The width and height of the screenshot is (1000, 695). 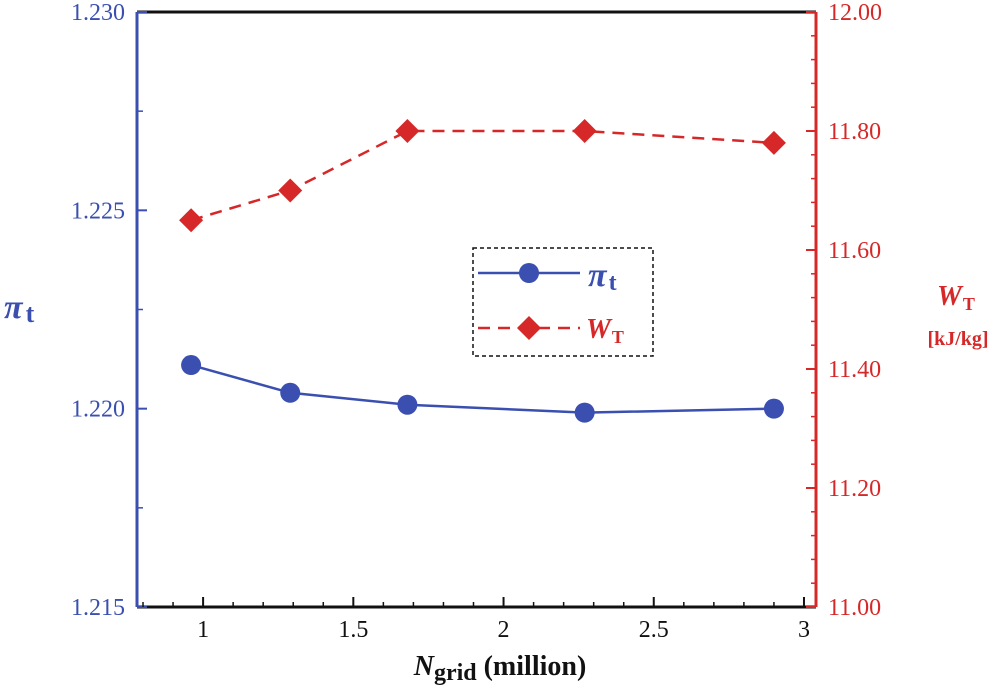 What do you see at coordinates (950, 296) in the screenshot?
I see `right-label-symbol: W` at bounding box center [950, 296].